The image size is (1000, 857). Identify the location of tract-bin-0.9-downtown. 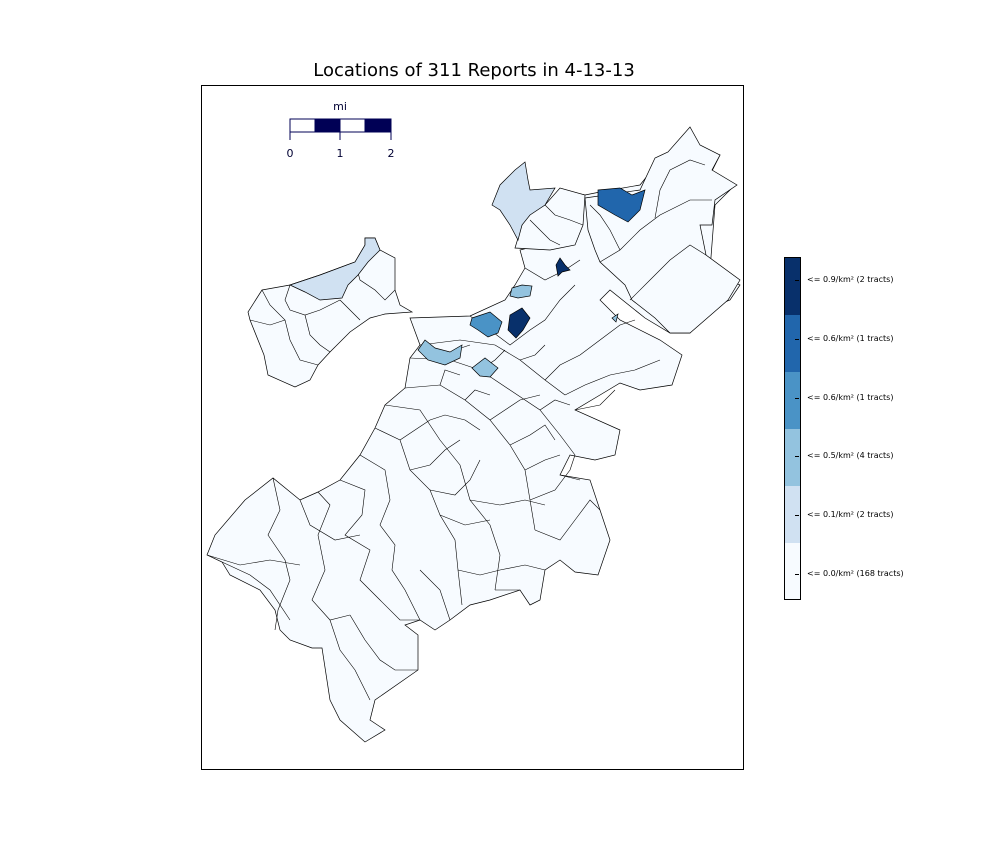
(519, 323).